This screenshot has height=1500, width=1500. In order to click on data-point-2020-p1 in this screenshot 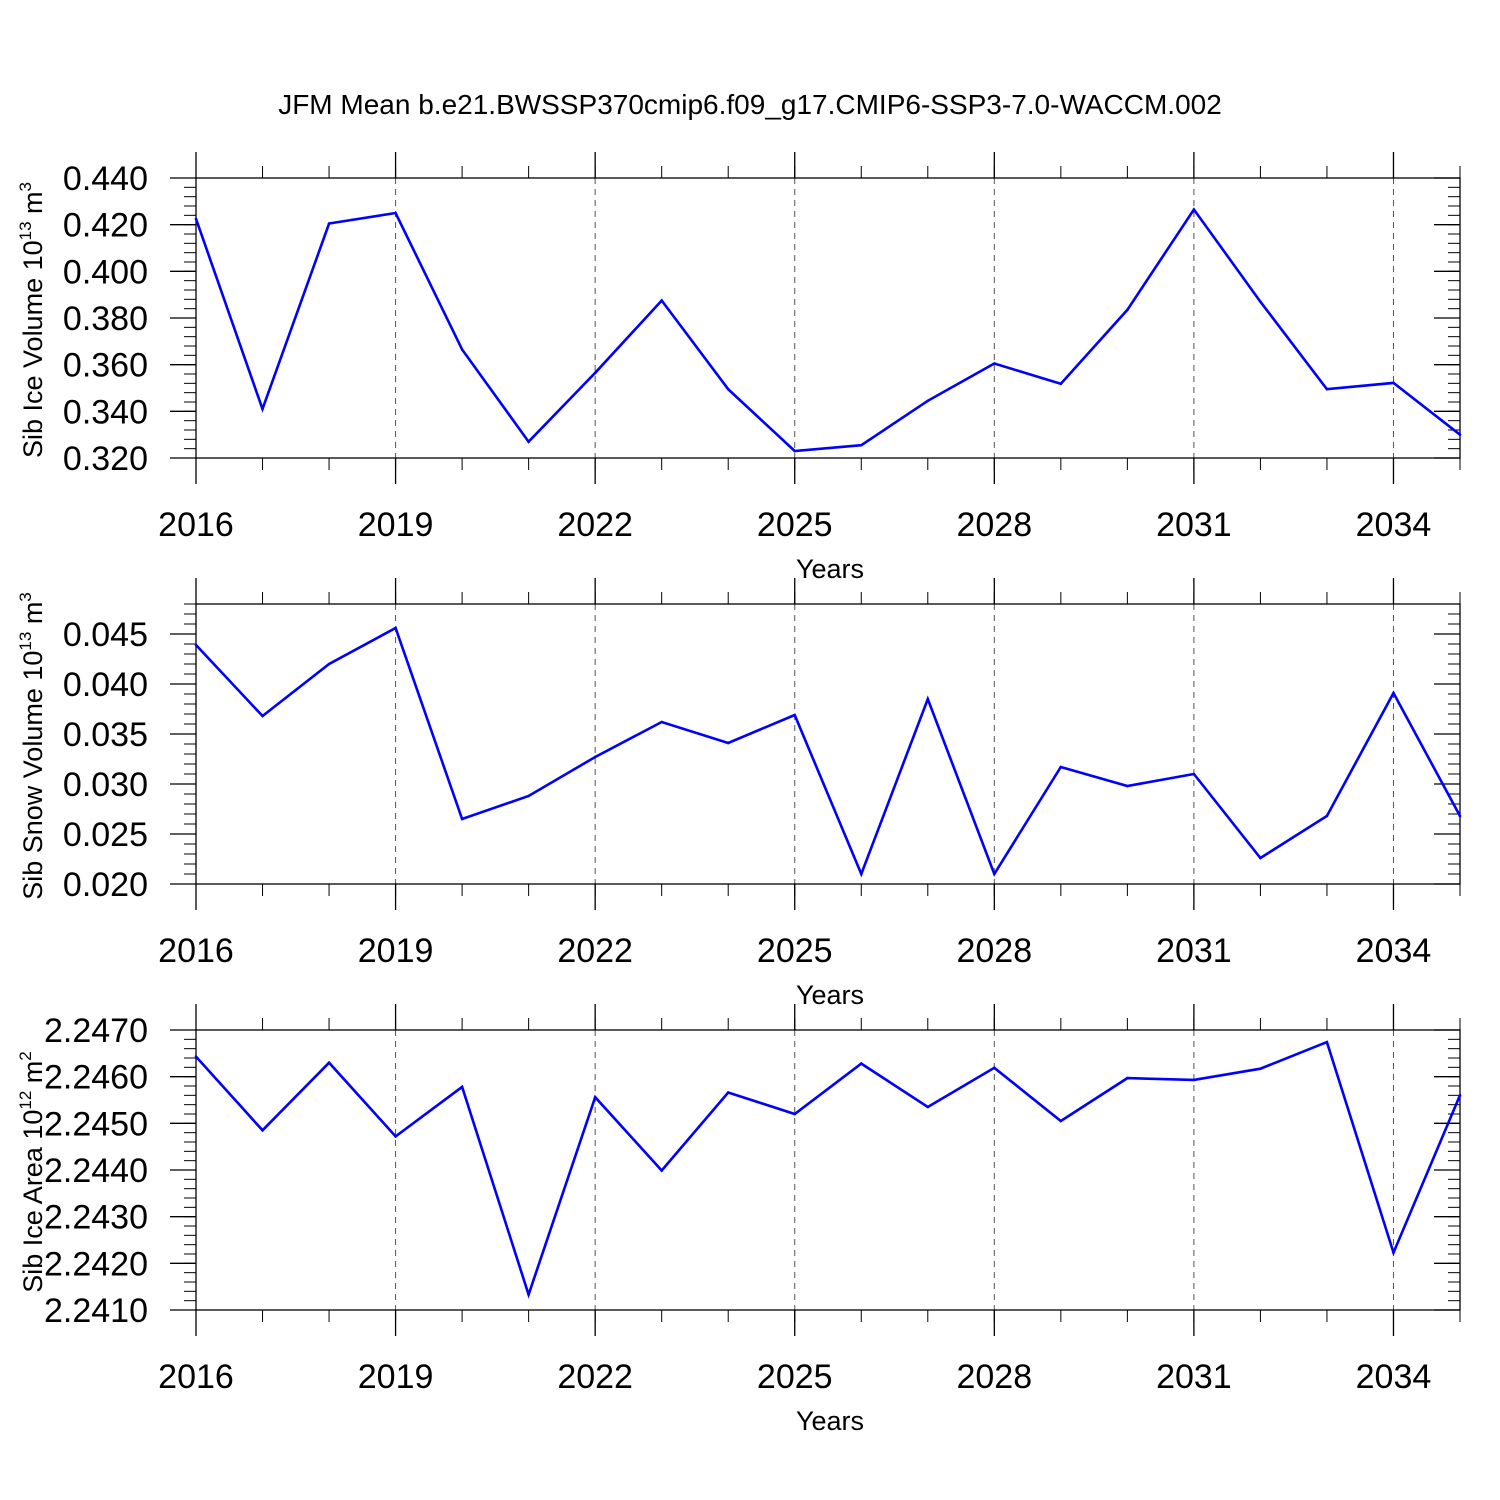, I will do `click(462, 349)`.